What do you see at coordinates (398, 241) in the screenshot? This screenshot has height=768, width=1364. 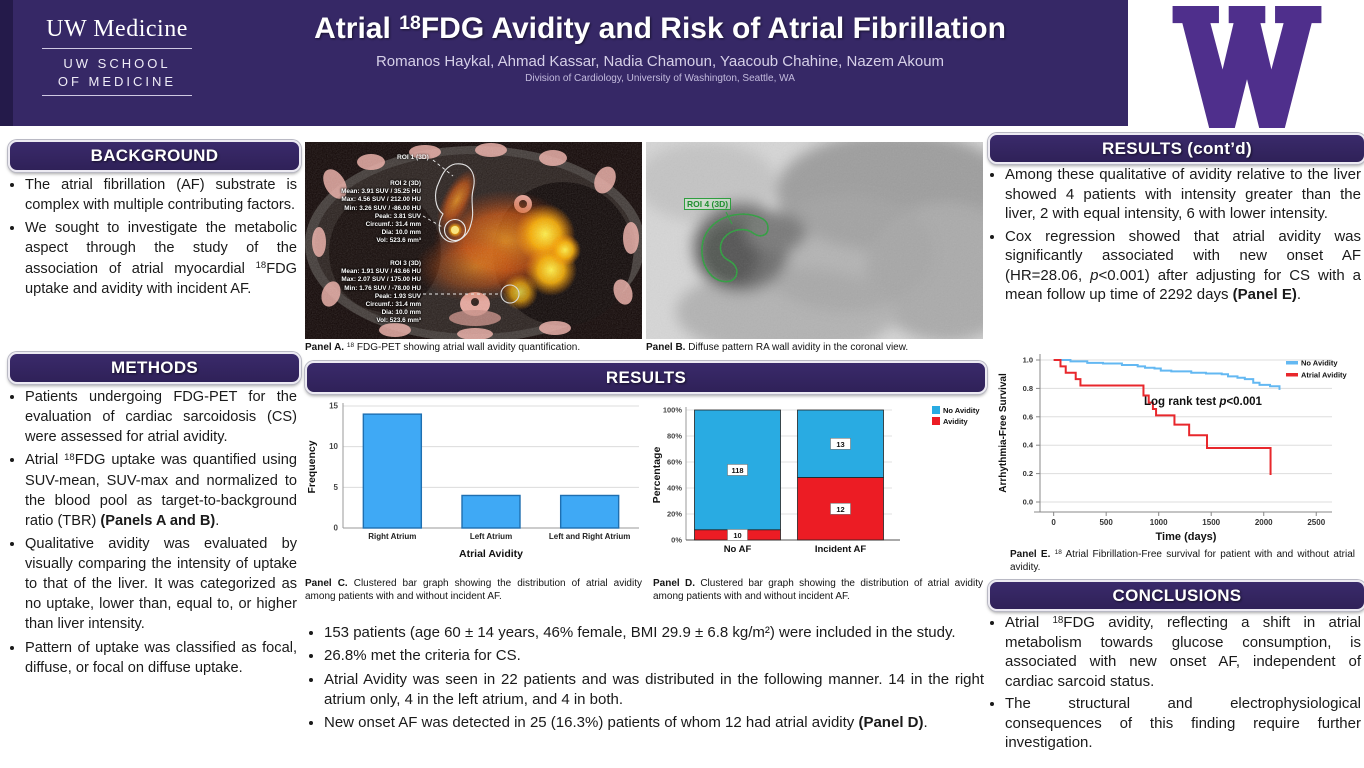 I see `roi2-line: Vol: 523.6 mm³` at bounding box center [398, 241].